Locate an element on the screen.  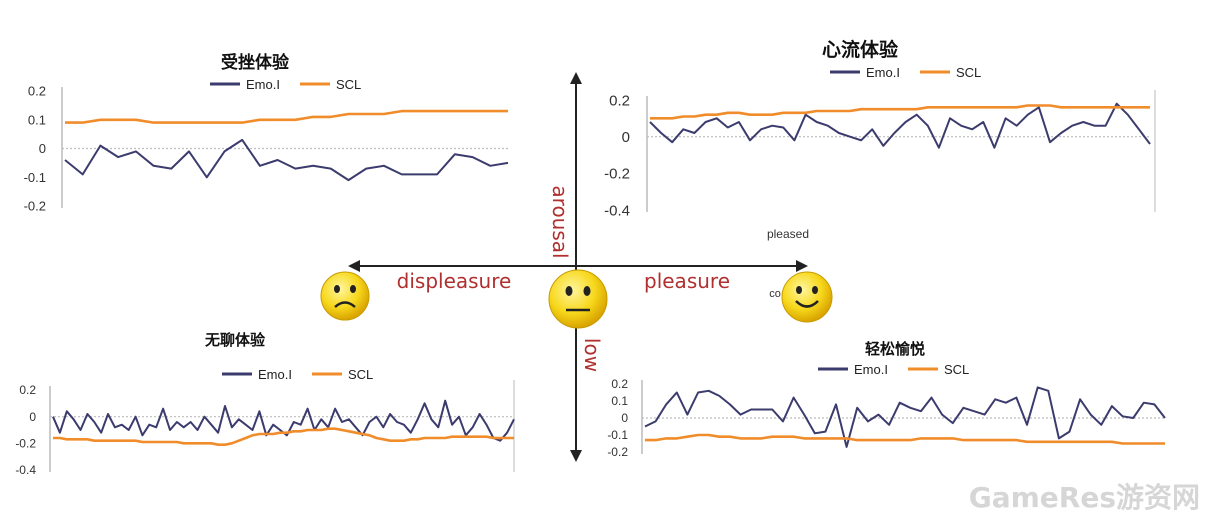
happy-face-icon is located at coordinates (807, 297).